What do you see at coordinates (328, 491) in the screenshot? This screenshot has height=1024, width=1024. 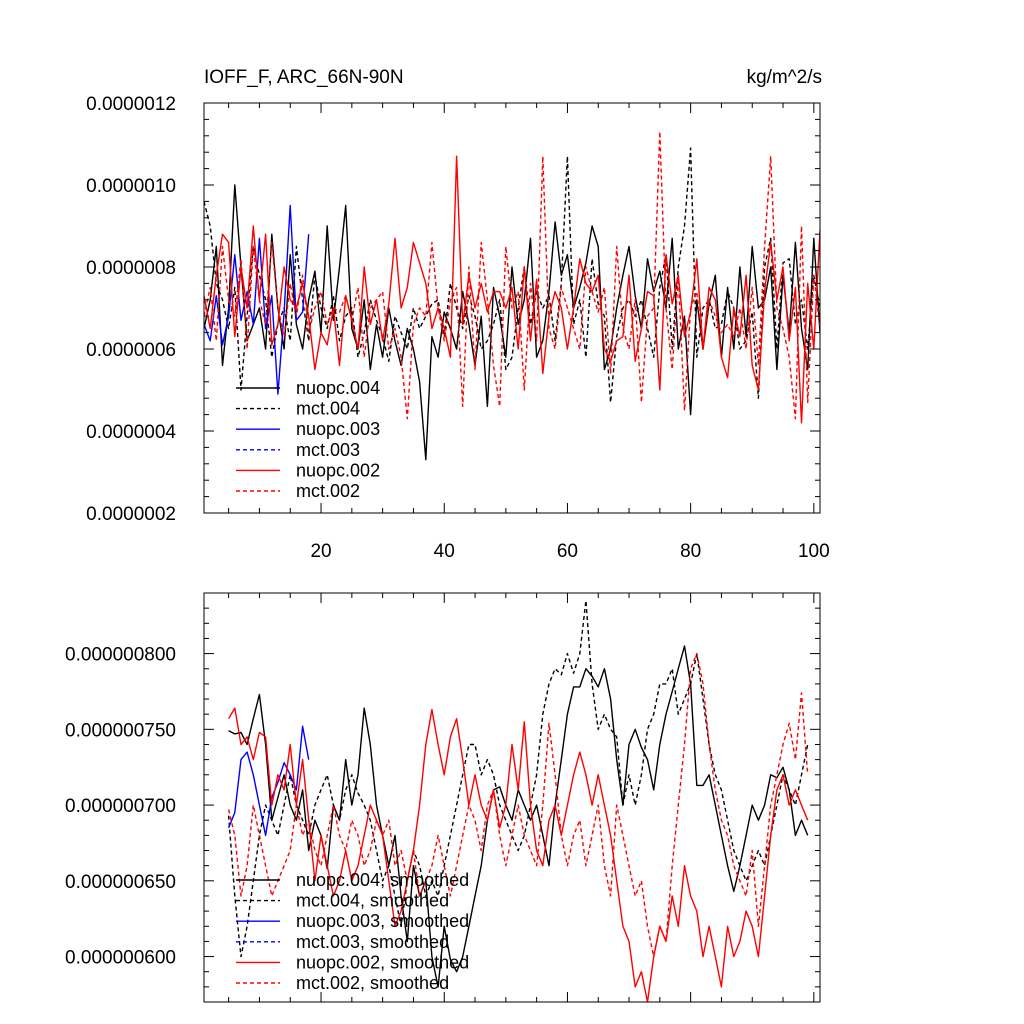 I see `legend-label: mct.002` at bounding box center [328, 491].